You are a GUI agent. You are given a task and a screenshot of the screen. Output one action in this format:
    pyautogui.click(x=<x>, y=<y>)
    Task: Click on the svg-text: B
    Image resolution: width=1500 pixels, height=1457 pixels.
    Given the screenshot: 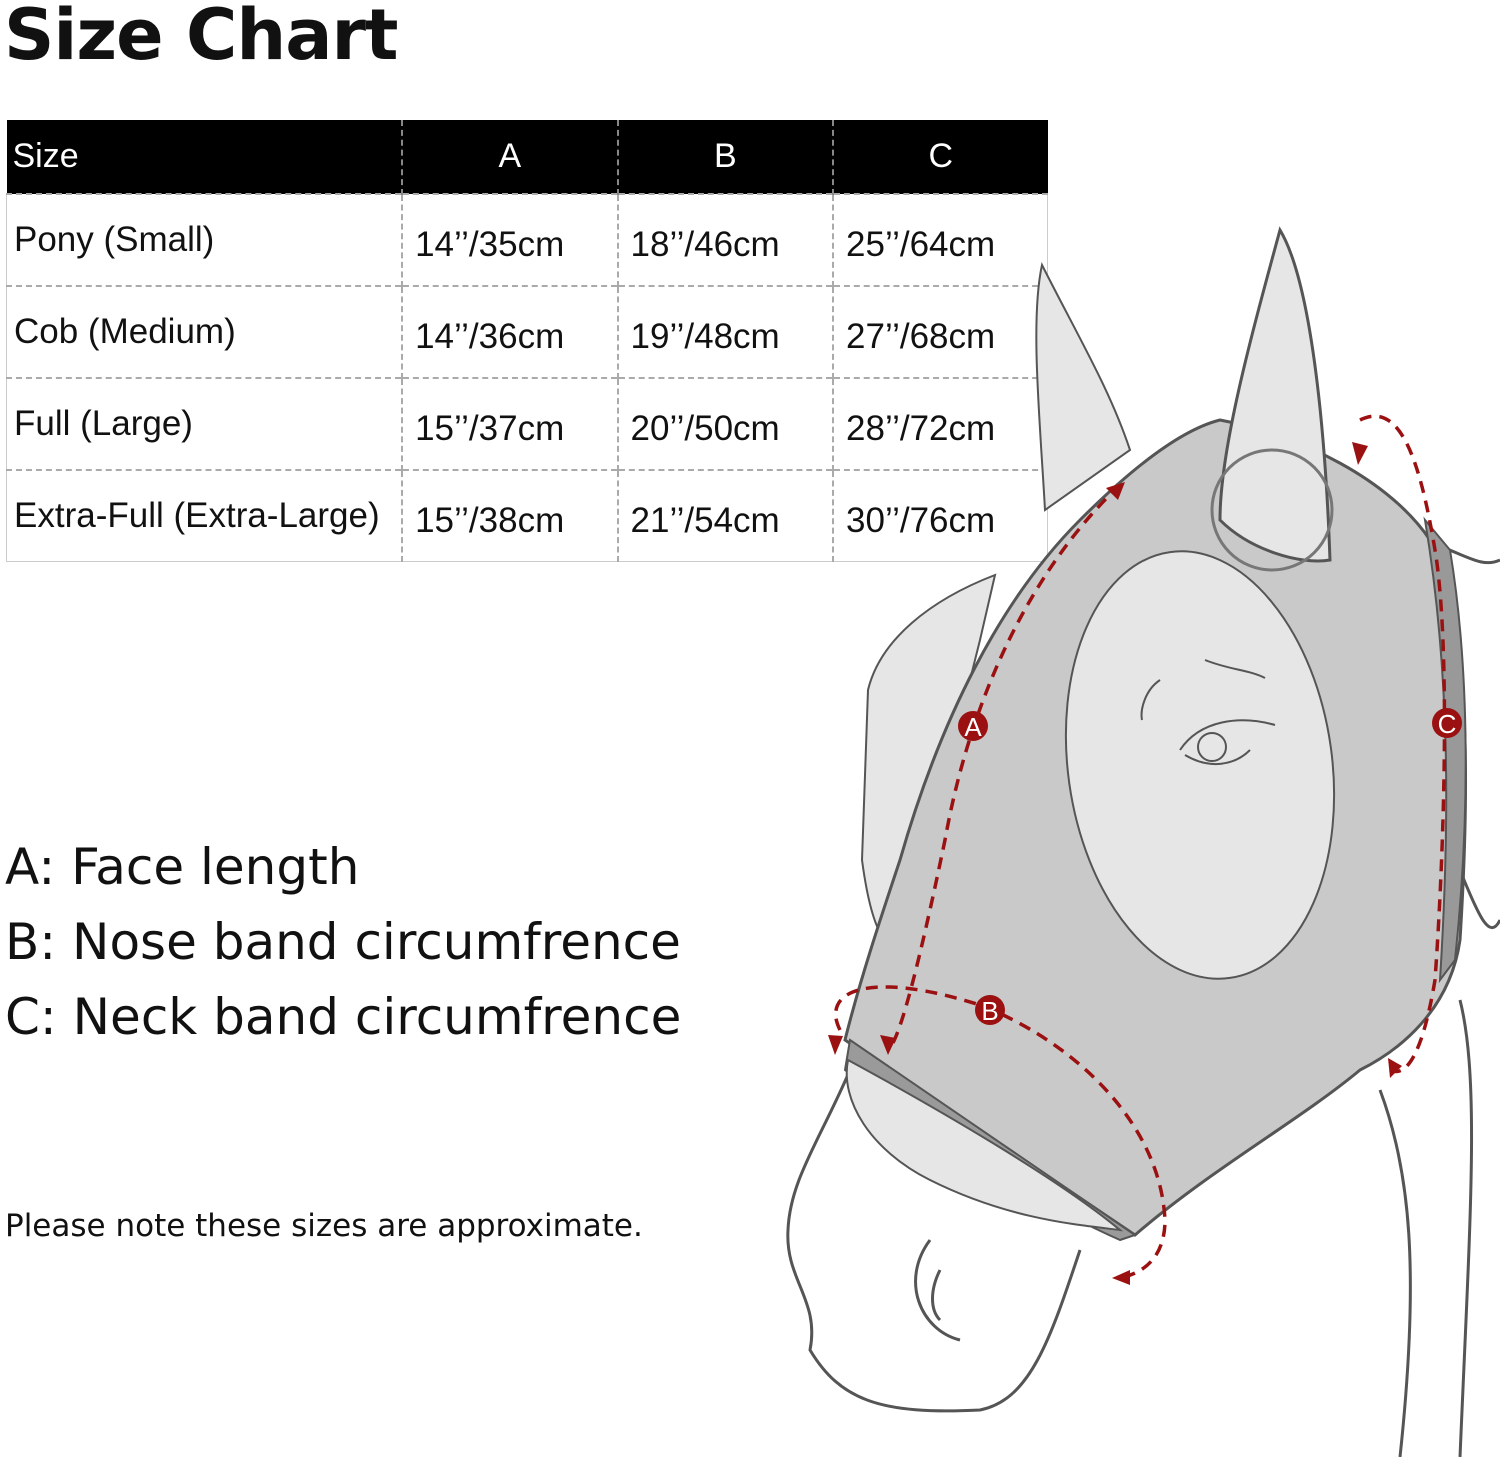 What is the action you would take?
    pyautogui.click(x=989, y=1011)
    